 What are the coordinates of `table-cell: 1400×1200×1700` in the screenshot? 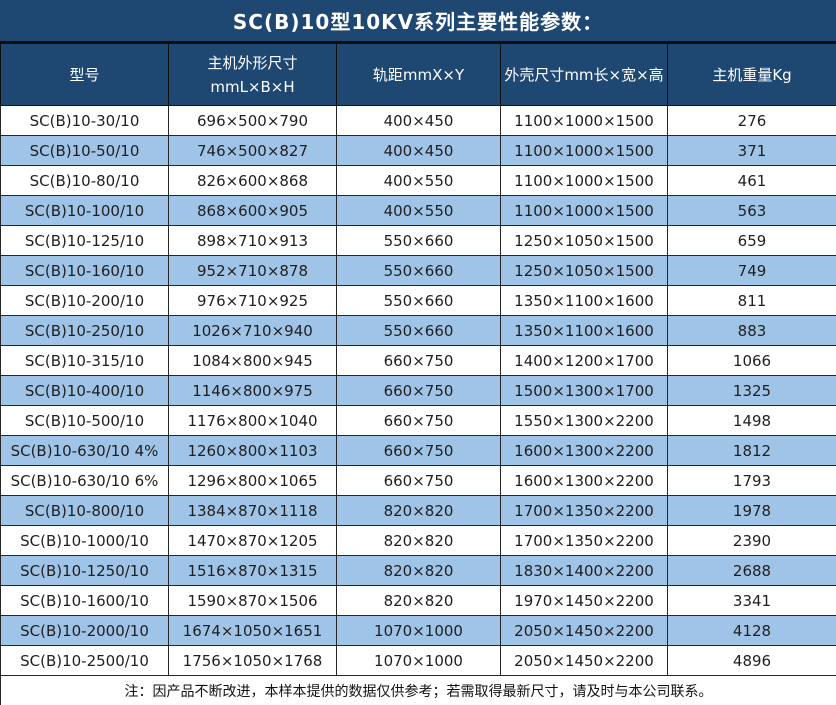 It's located at (584, 360).